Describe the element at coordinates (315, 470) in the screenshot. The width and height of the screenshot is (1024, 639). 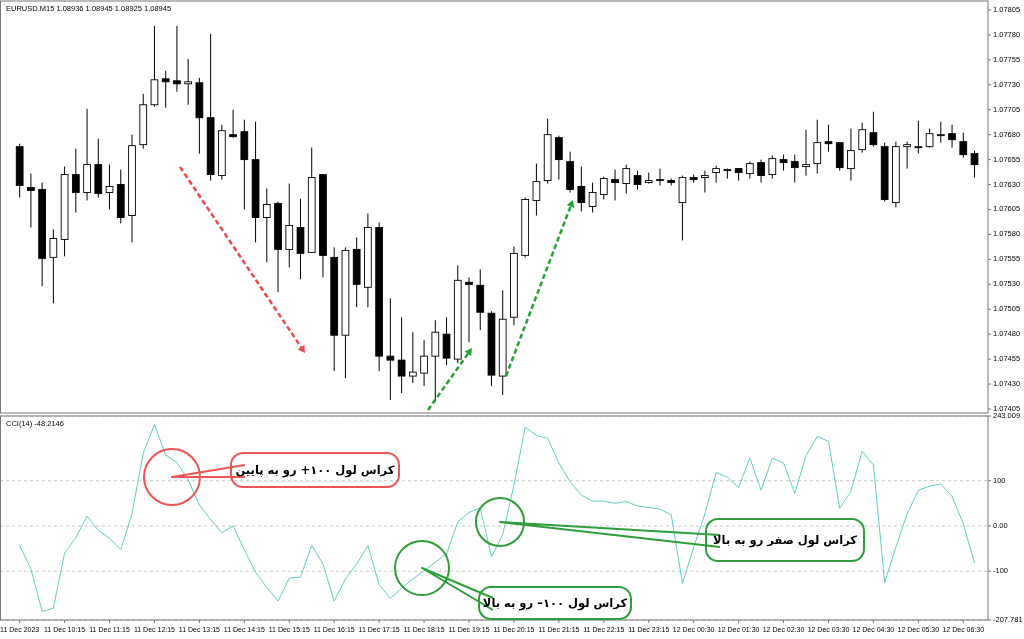
I see `annotation: کراس لول ۱۰۰+ رو به پایین` at that location.